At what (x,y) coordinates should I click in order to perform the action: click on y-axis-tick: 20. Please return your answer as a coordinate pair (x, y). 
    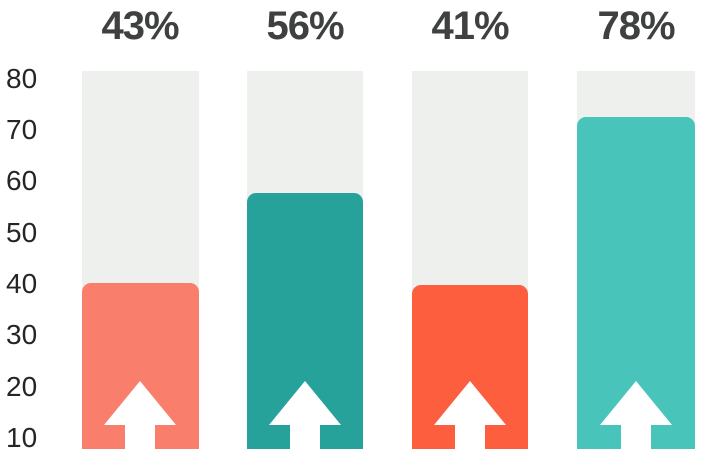
    Looking at the image, I should click on (22, 386).